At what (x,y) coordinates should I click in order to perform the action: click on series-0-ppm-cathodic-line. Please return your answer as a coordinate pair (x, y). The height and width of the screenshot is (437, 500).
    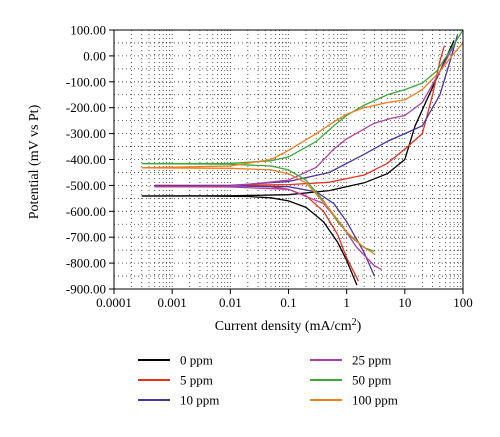
    Looking at the image, I should click on (249, 240).